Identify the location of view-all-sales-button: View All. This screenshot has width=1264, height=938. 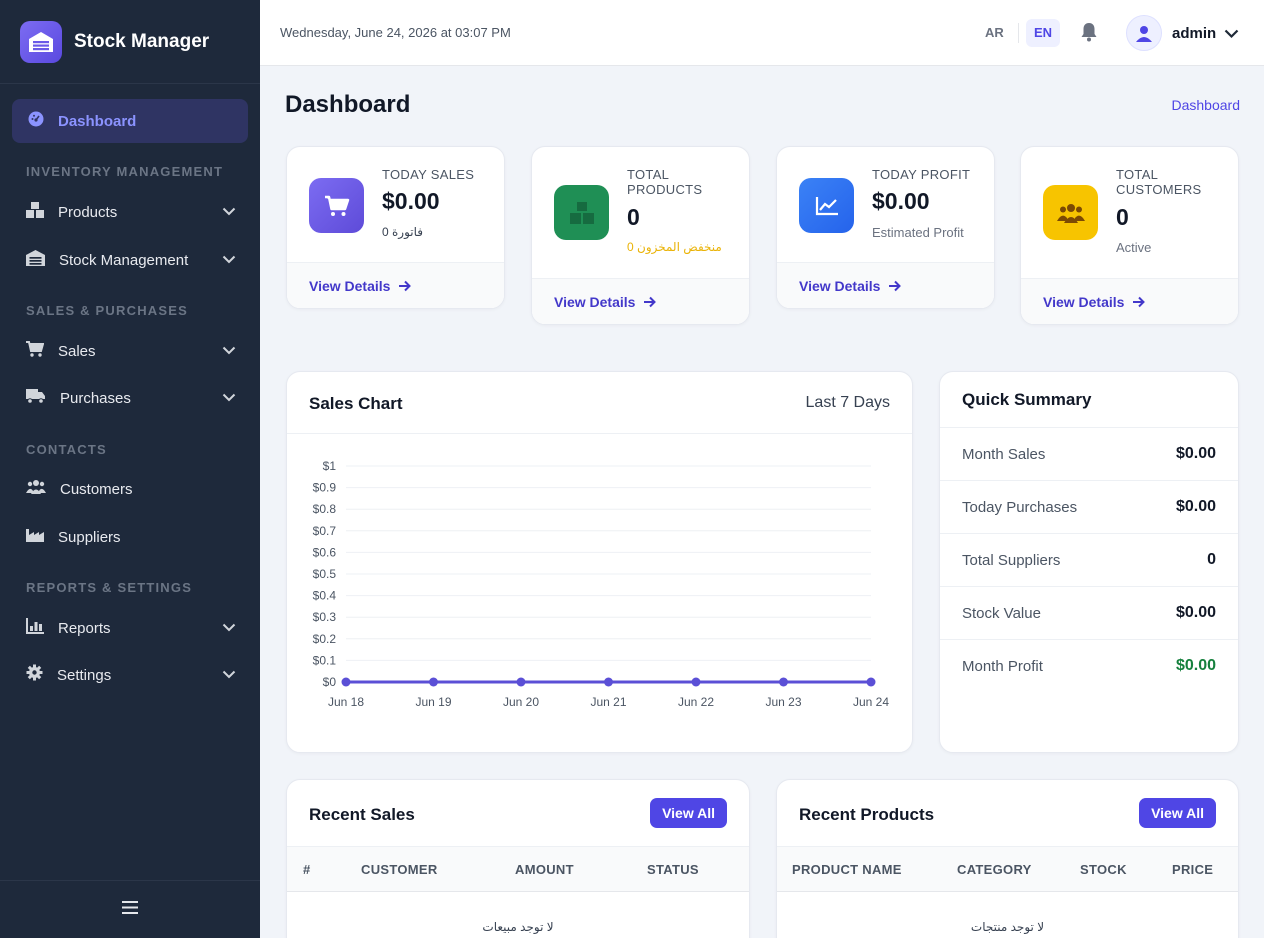
(688, 813).